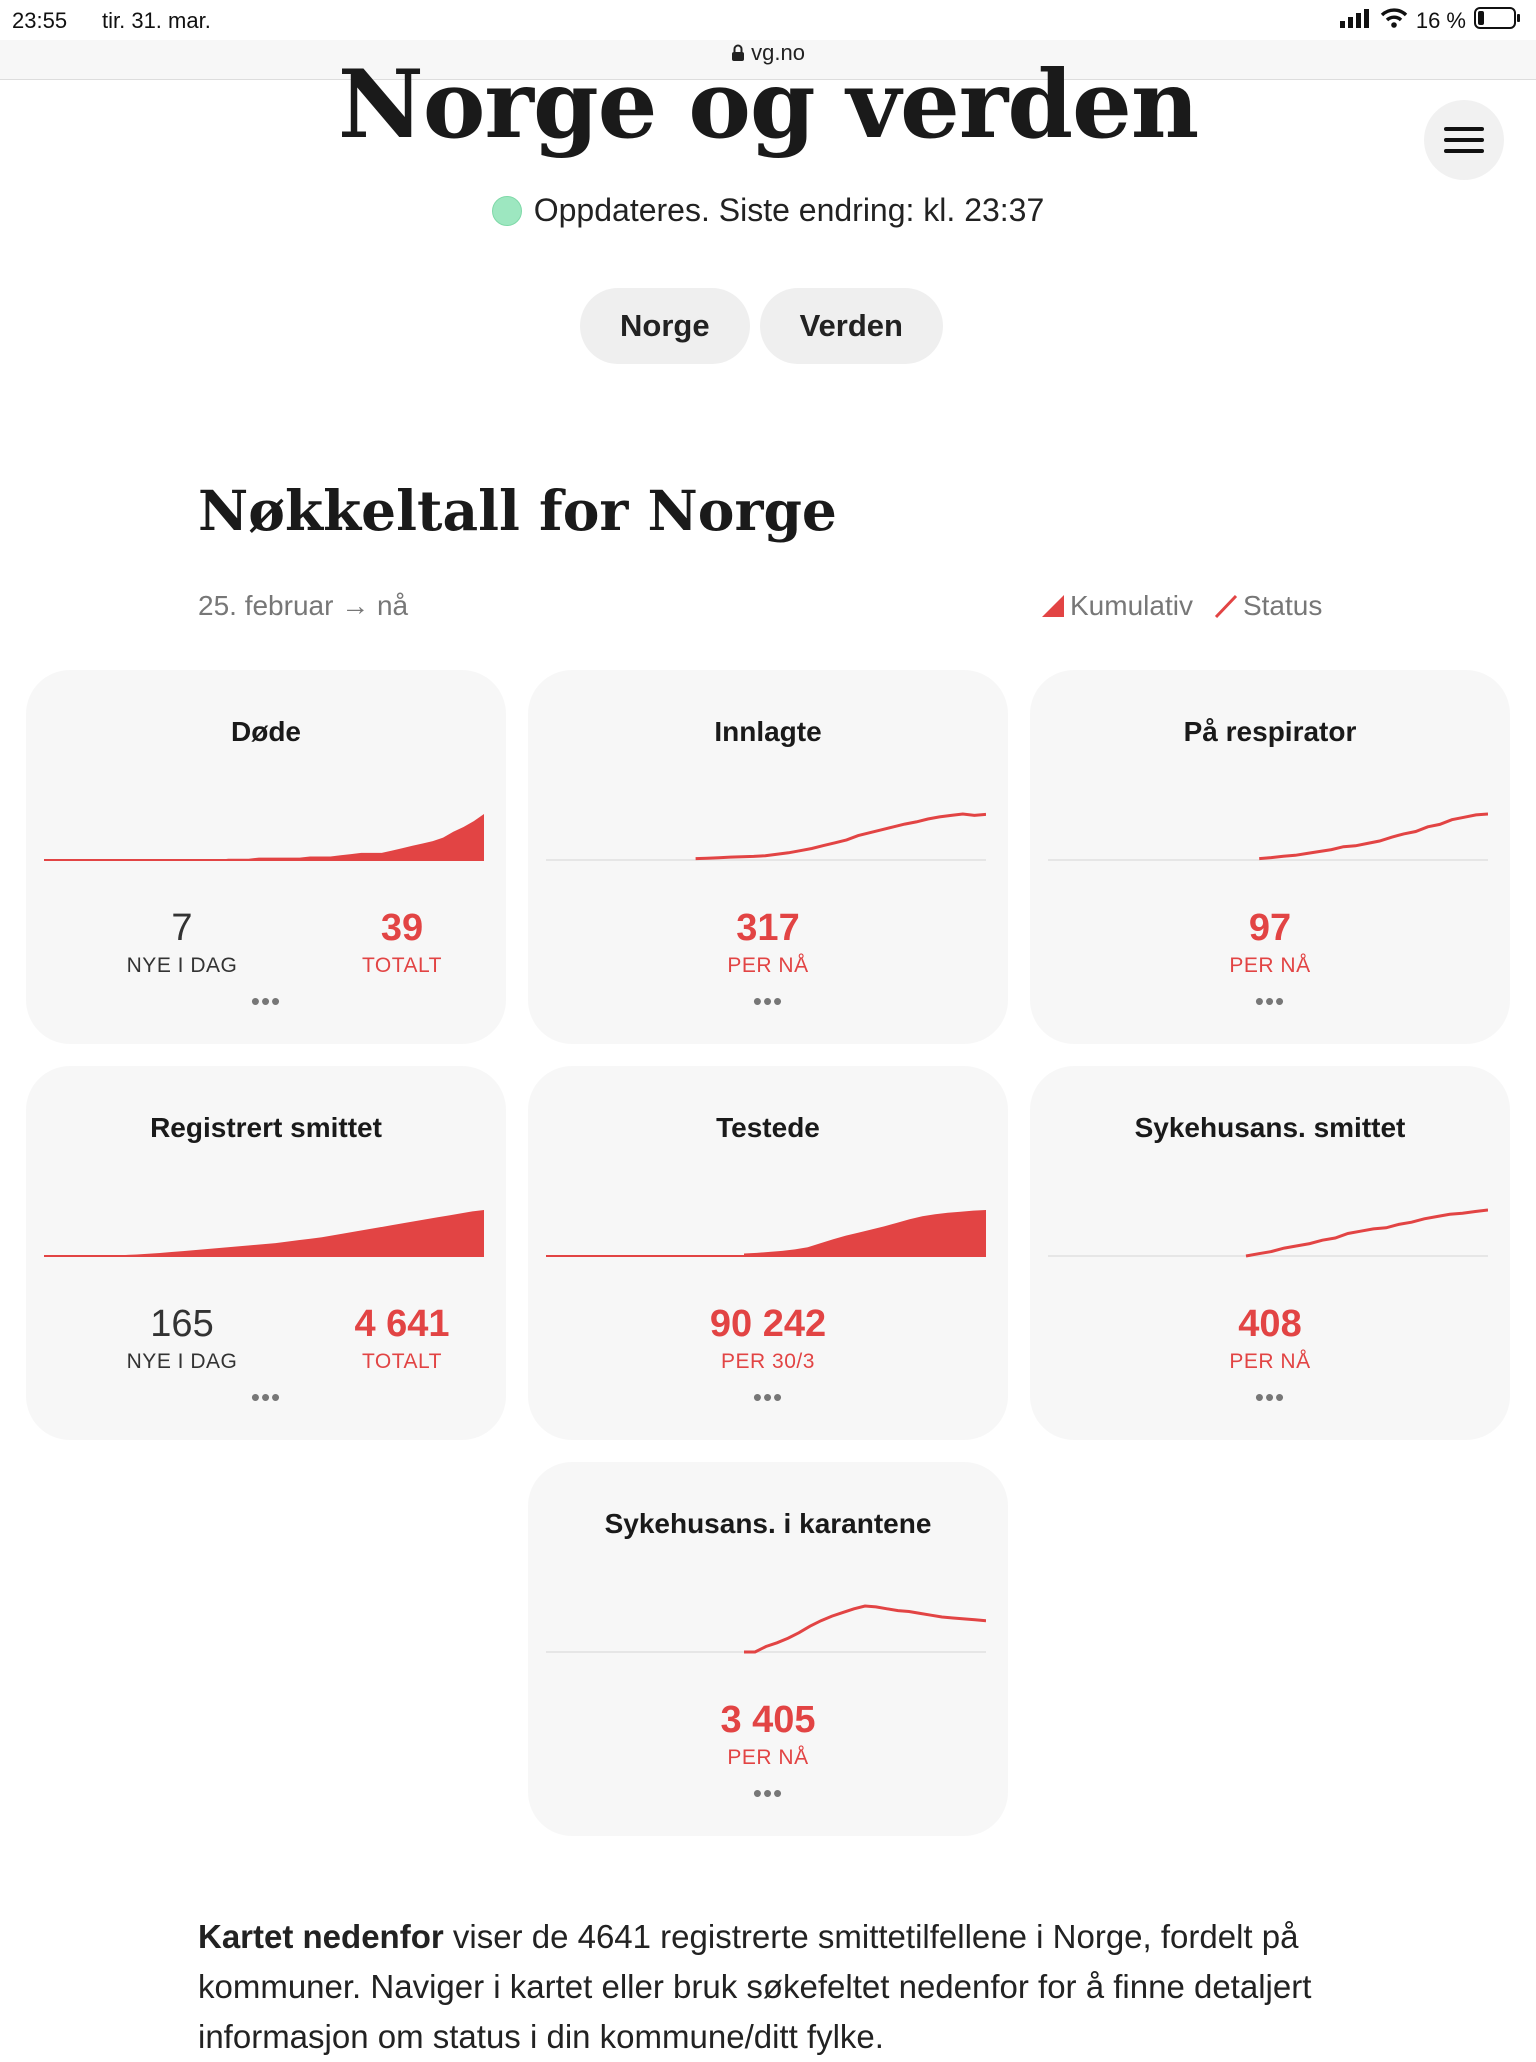  I want to click on legend-cumulative-label: Kumulativ, so click(1131, 605).